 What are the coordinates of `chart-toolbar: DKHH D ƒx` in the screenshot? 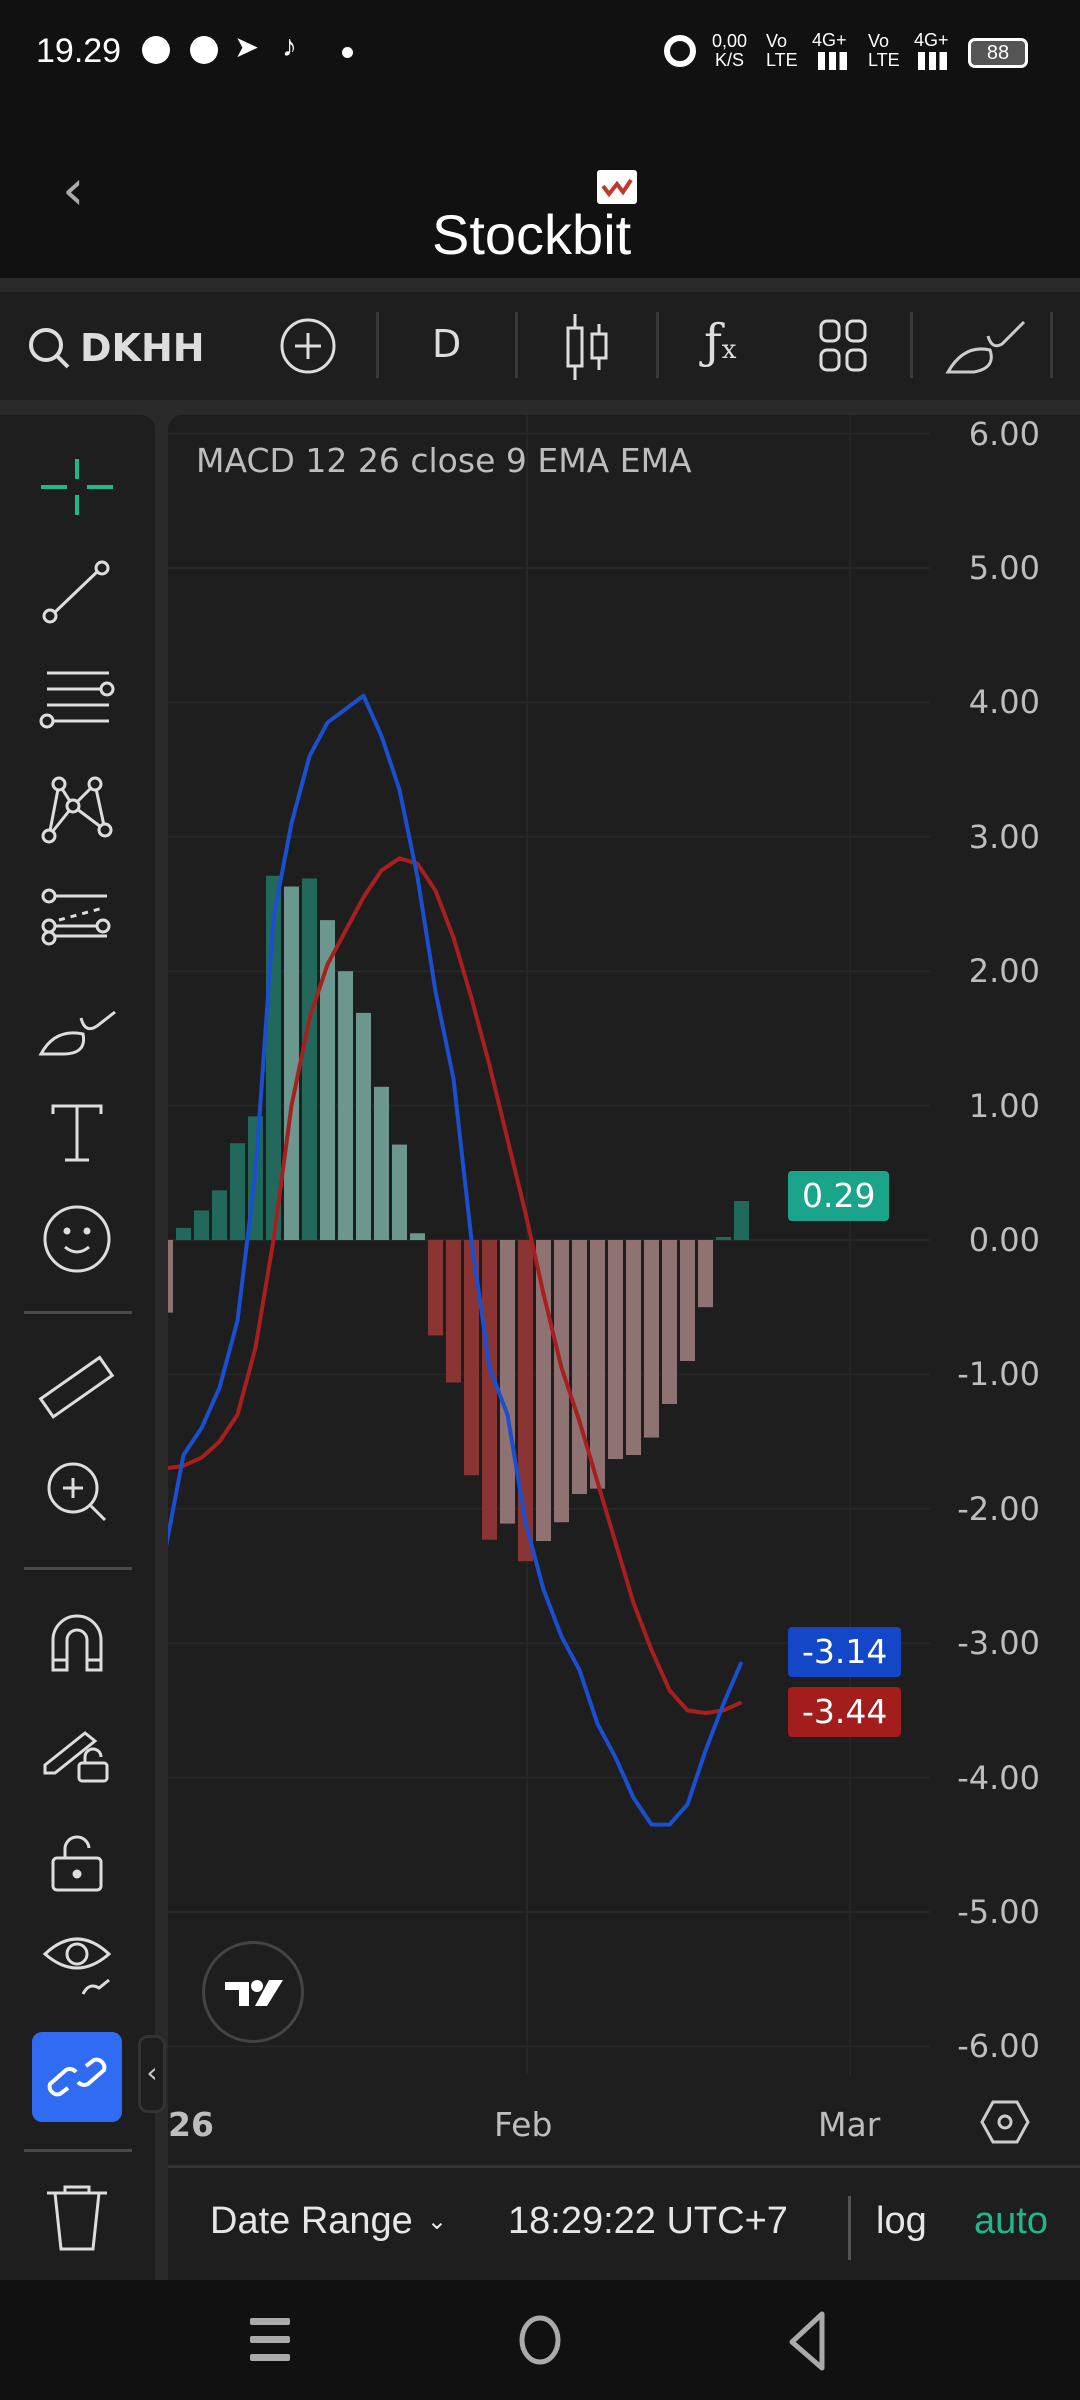 It's located at (540, 346).